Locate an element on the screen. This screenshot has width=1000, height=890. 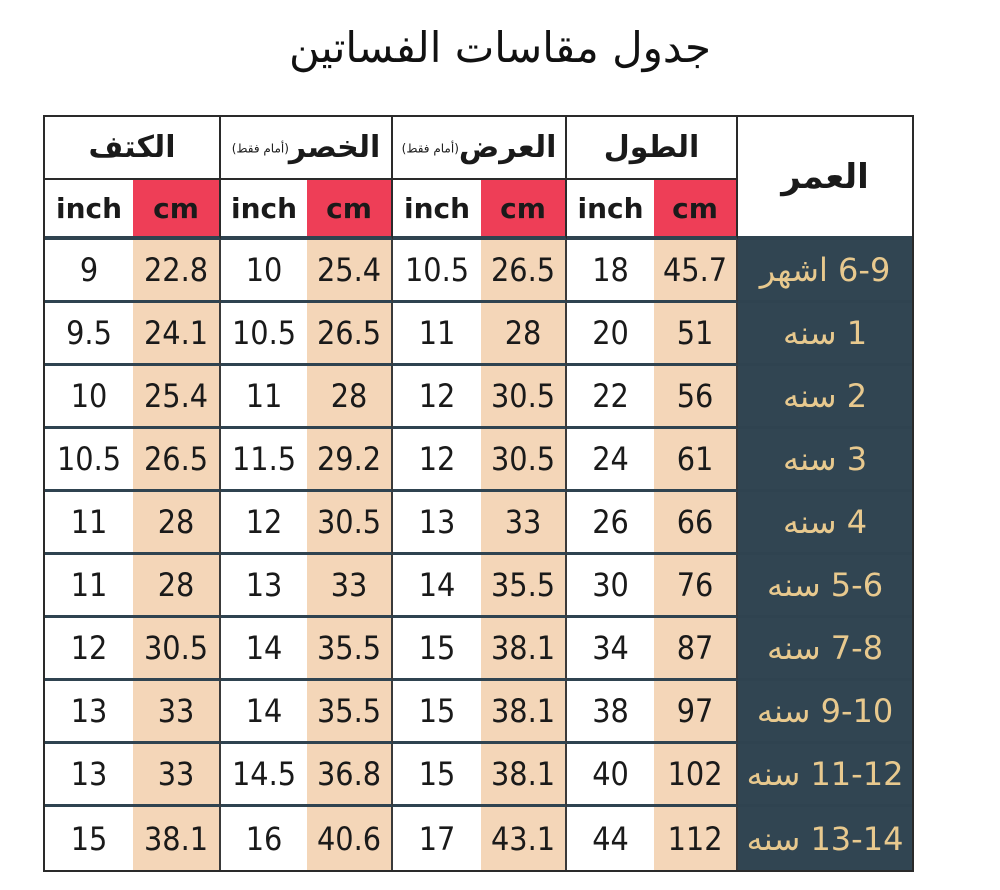
shoulder-cm-cell: 38.1 is located at coordinates (177, 838).